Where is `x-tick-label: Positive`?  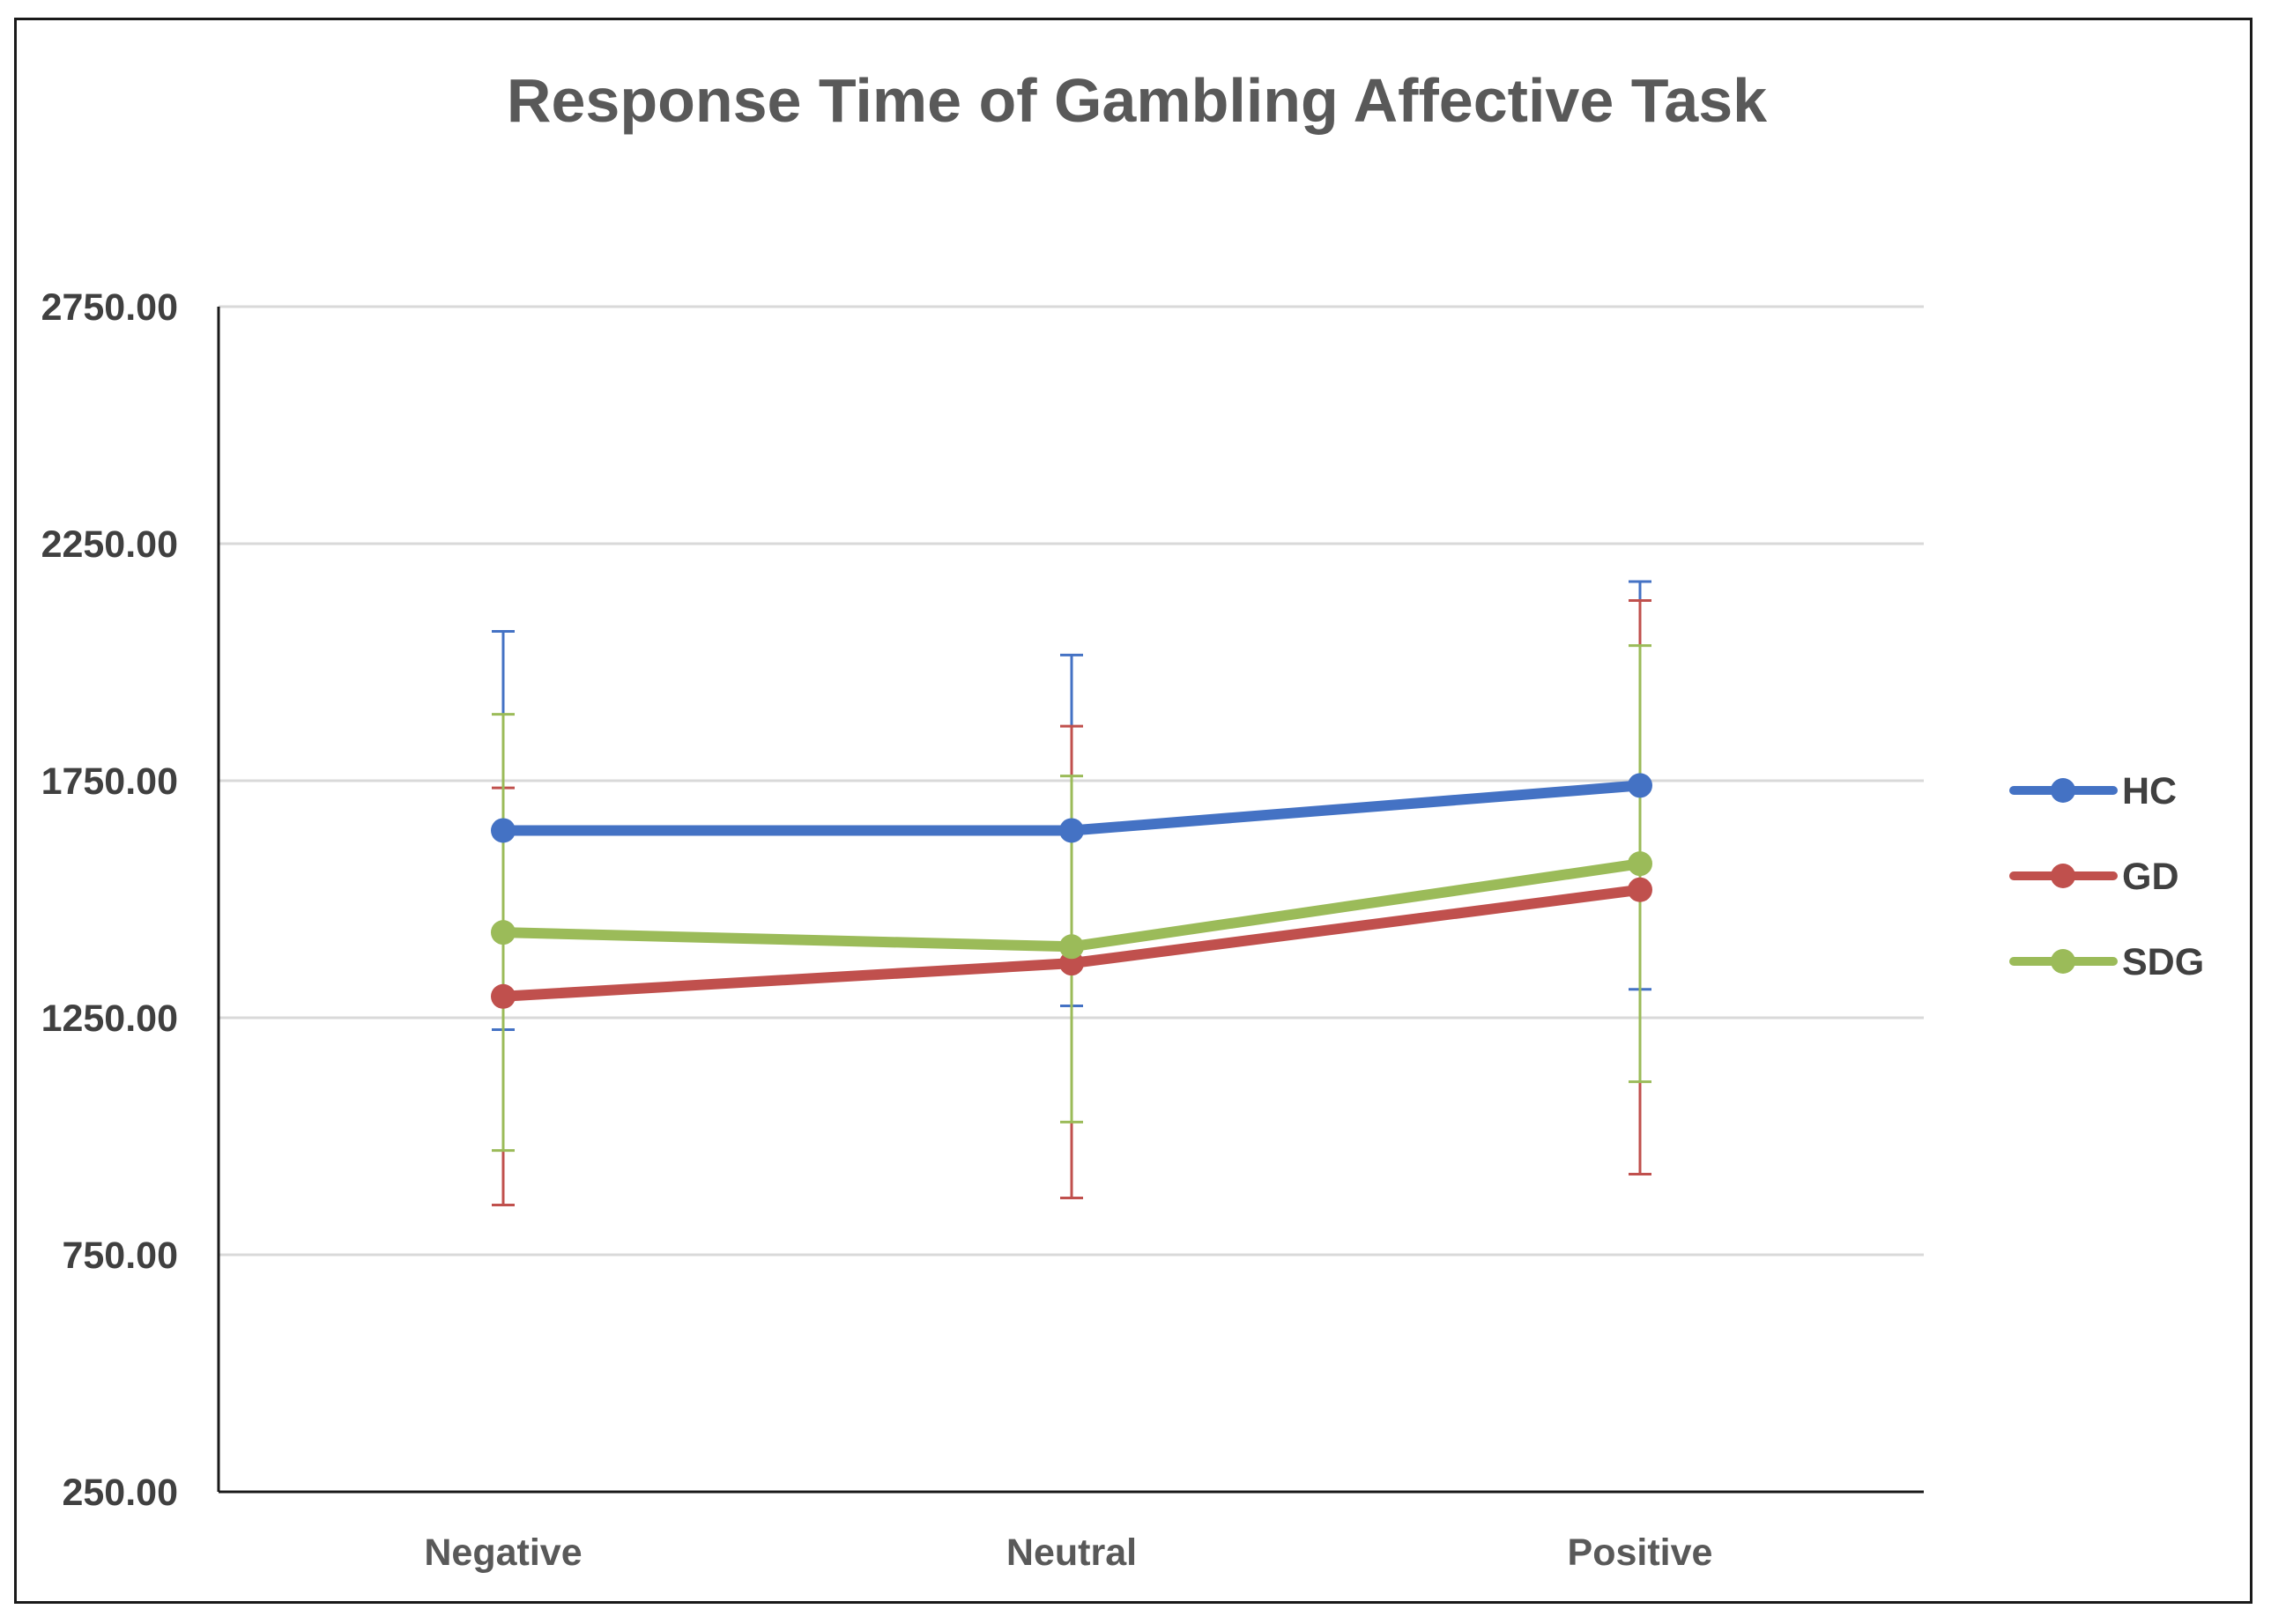 x-tick-label: Positive is located at coordinates (1640, 1552).